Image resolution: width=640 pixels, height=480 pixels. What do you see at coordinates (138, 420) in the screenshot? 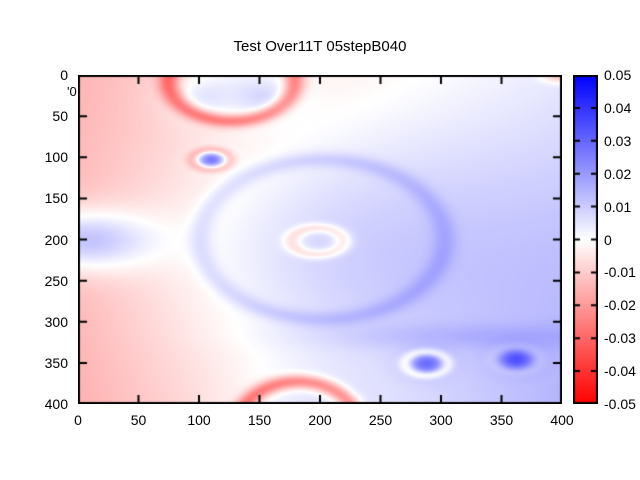
I see `x-tick-label: 50` at bounding box center [138, 420].